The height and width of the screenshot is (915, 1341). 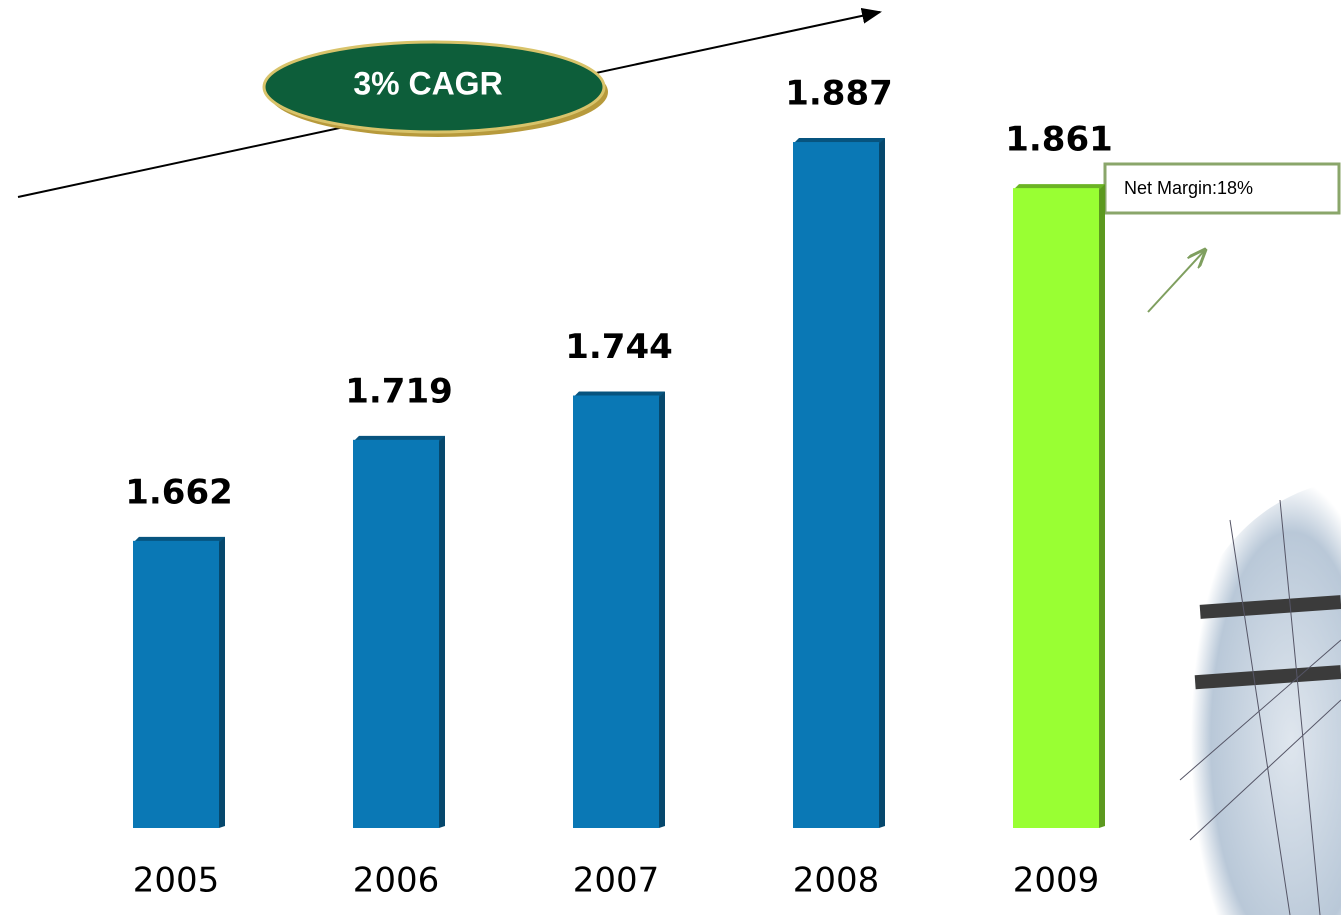 I want to click on value-label: 1.662, so click(x=179, y=492).